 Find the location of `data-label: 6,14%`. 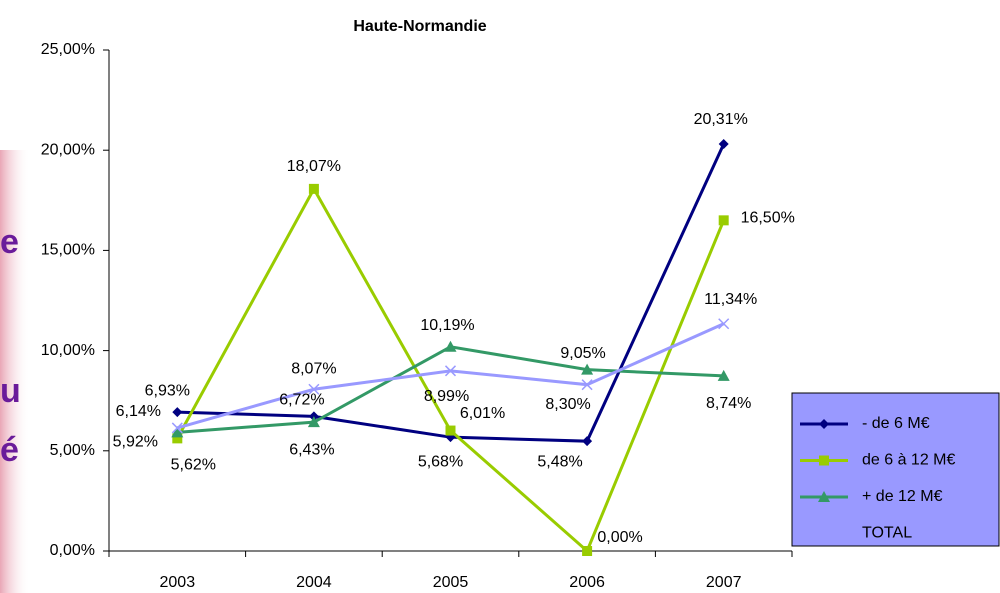

data-label: 6,14% is located at coordinates (138, 411).